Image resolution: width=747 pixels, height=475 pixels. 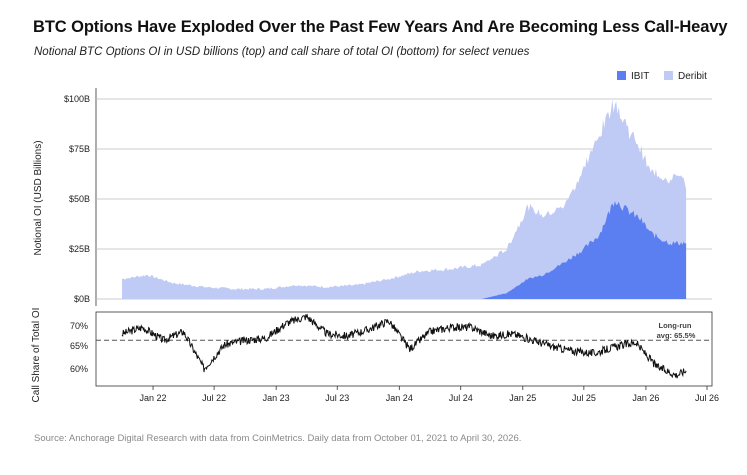 What do you see at coordinates (36, 355) in the screenshot?
I see `bottom-y-axis-label: Call Share of Total OI` at bounding box center [36, 355].